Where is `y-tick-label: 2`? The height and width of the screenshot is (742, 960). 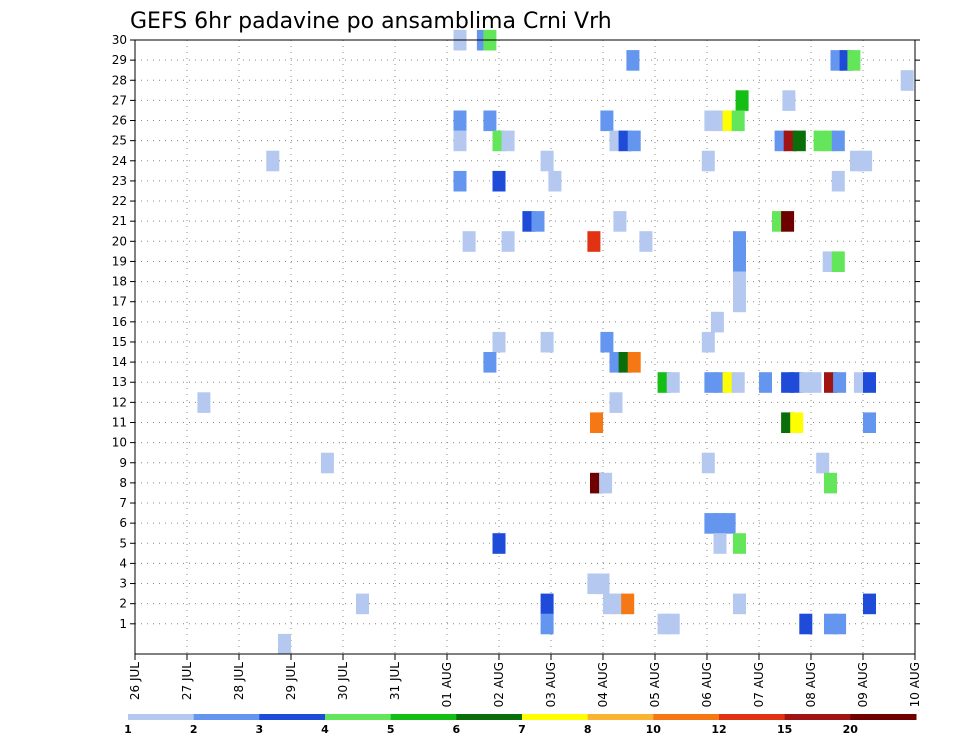 y-tick-label: 2 is located at coordinates (123, 604).